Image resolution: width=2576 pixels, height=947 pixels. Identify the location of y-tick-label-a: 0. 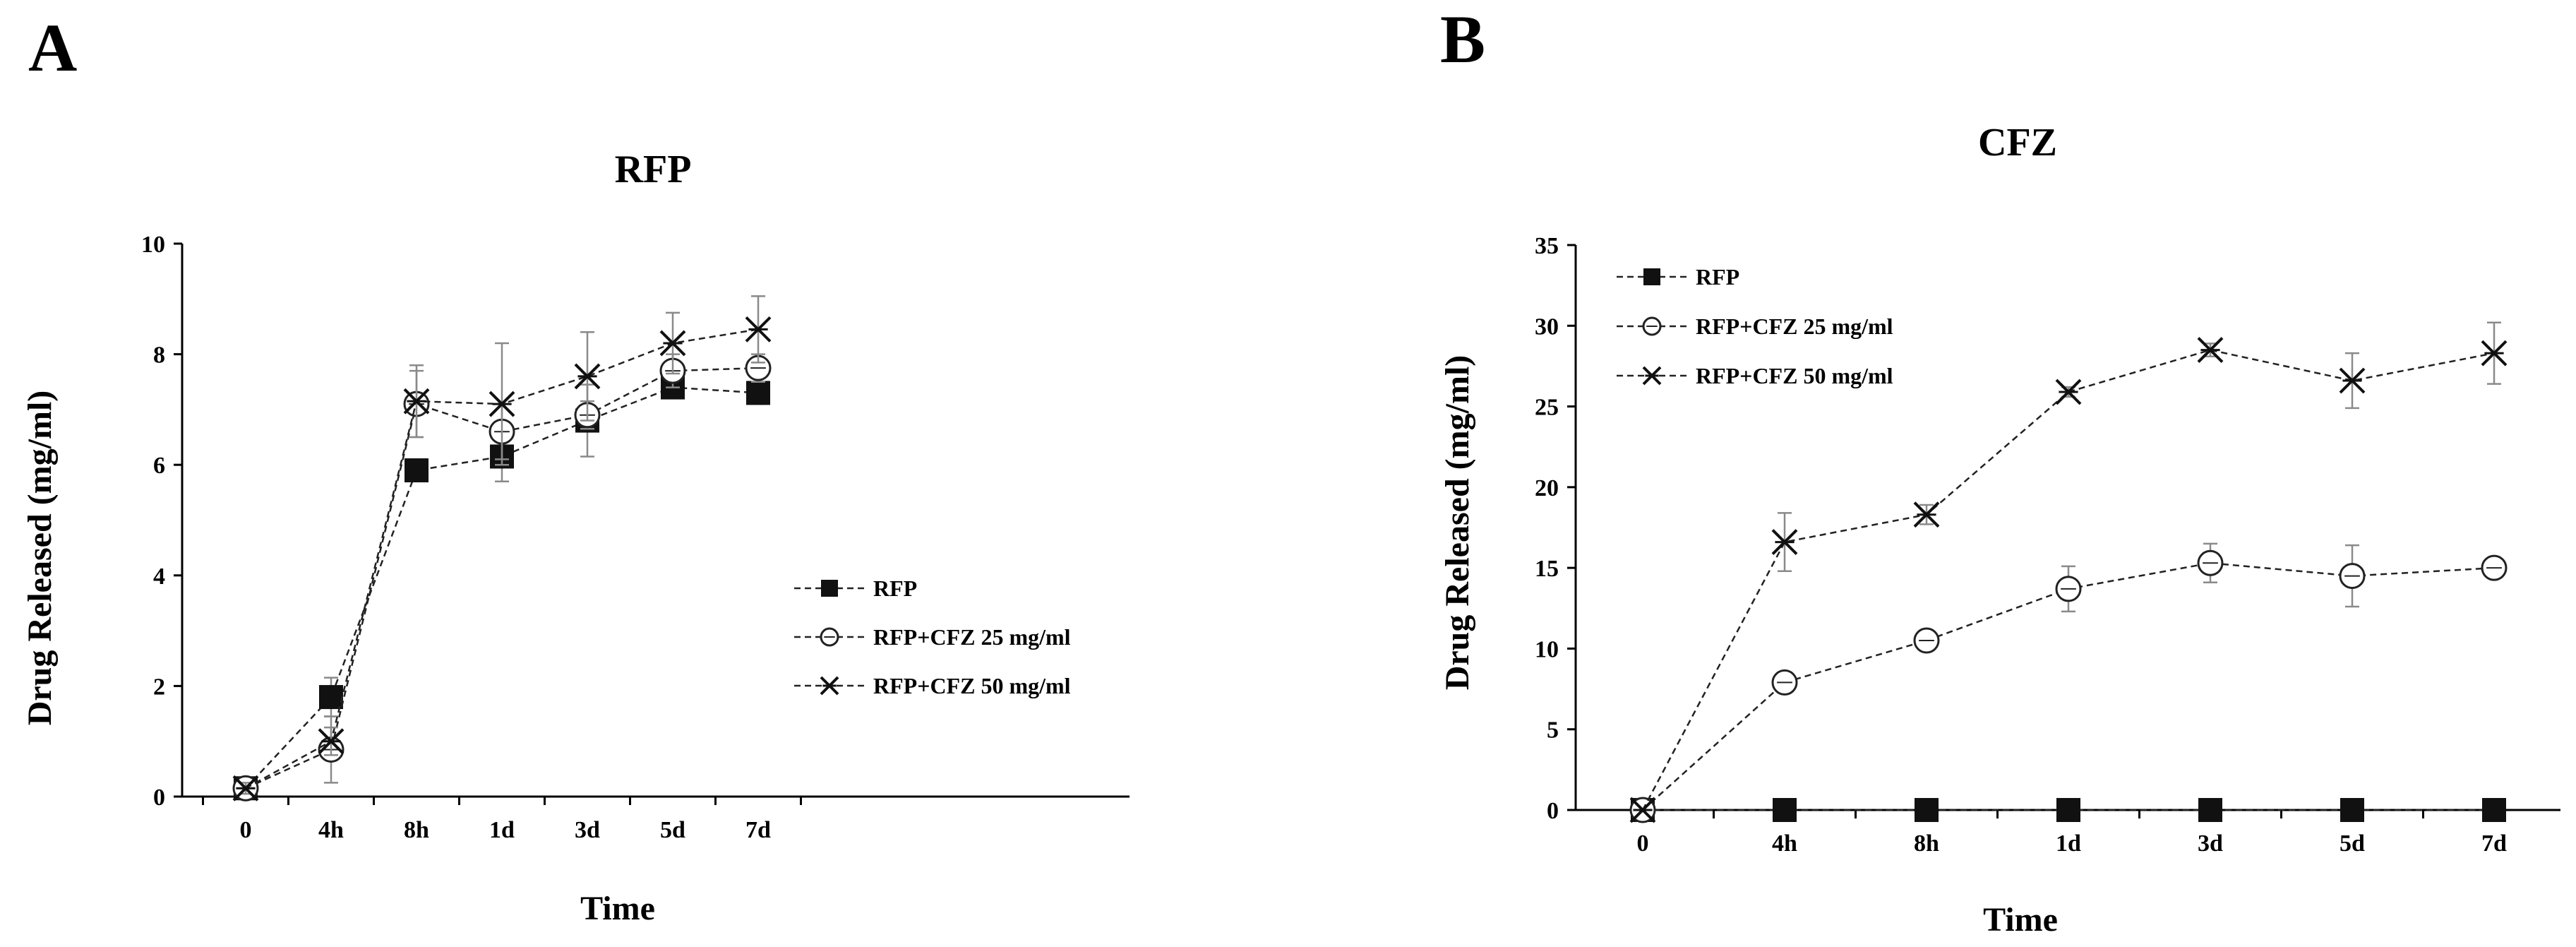
(159, 798).